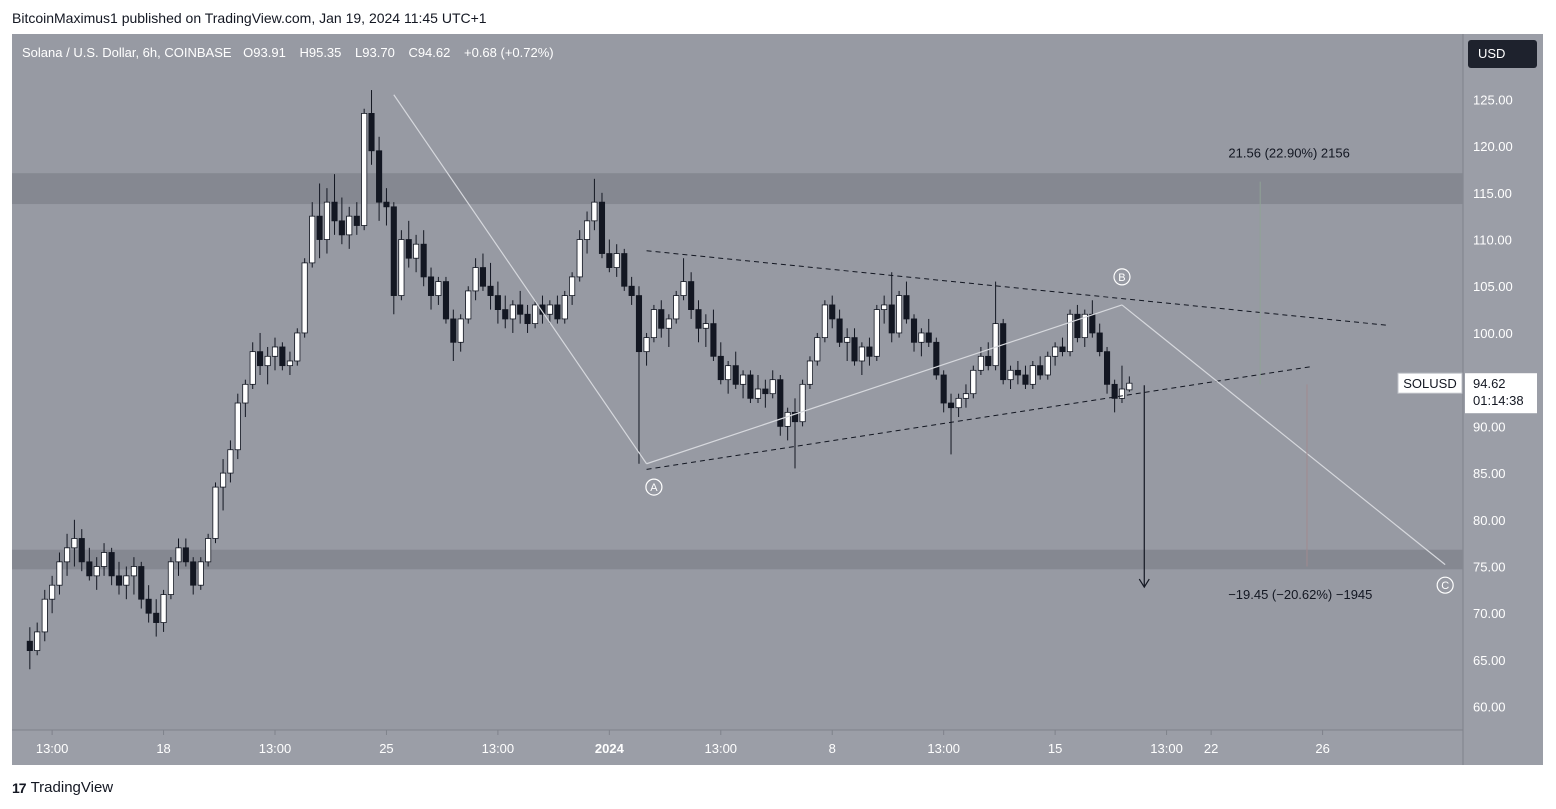 Image resolution: width=1556 pixels, height=809 pixels. Describe the element at coordinates (1445, 586) in the screenshot. I see `wave-label: C` at that location.